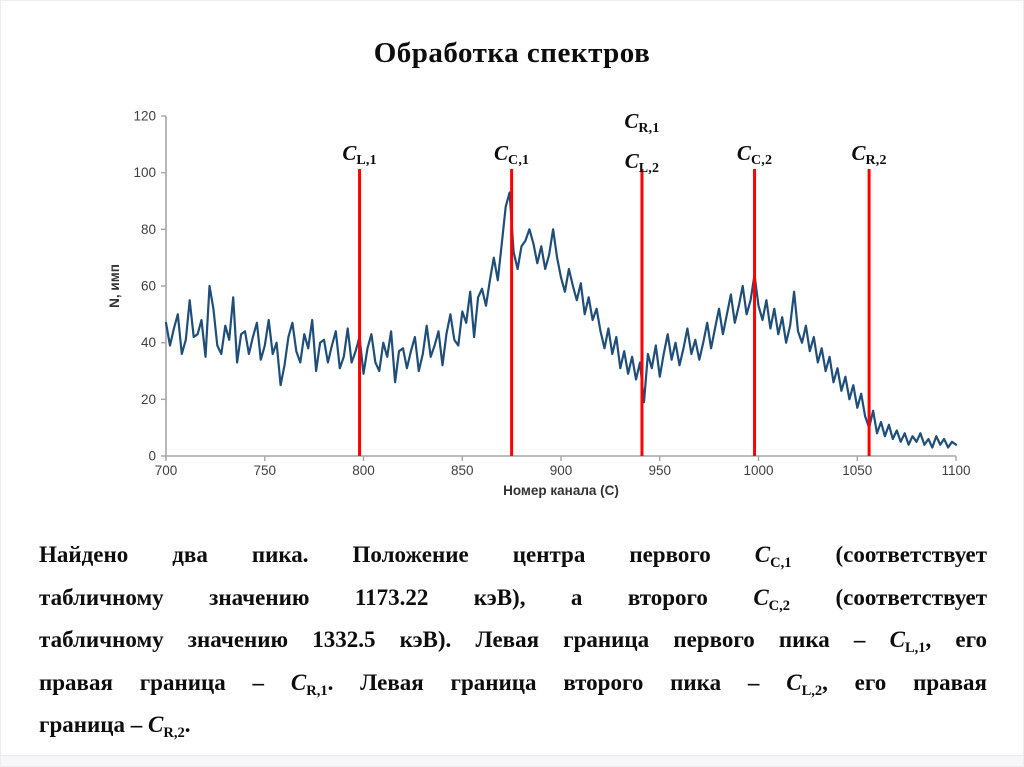 Image resolution: width=1024 pixels, height=767 pixels. What do you see at coordinates (512, 53) in the screenshot?
I see `slide-title: Обработка спектров` at bounding box center [512, 53].